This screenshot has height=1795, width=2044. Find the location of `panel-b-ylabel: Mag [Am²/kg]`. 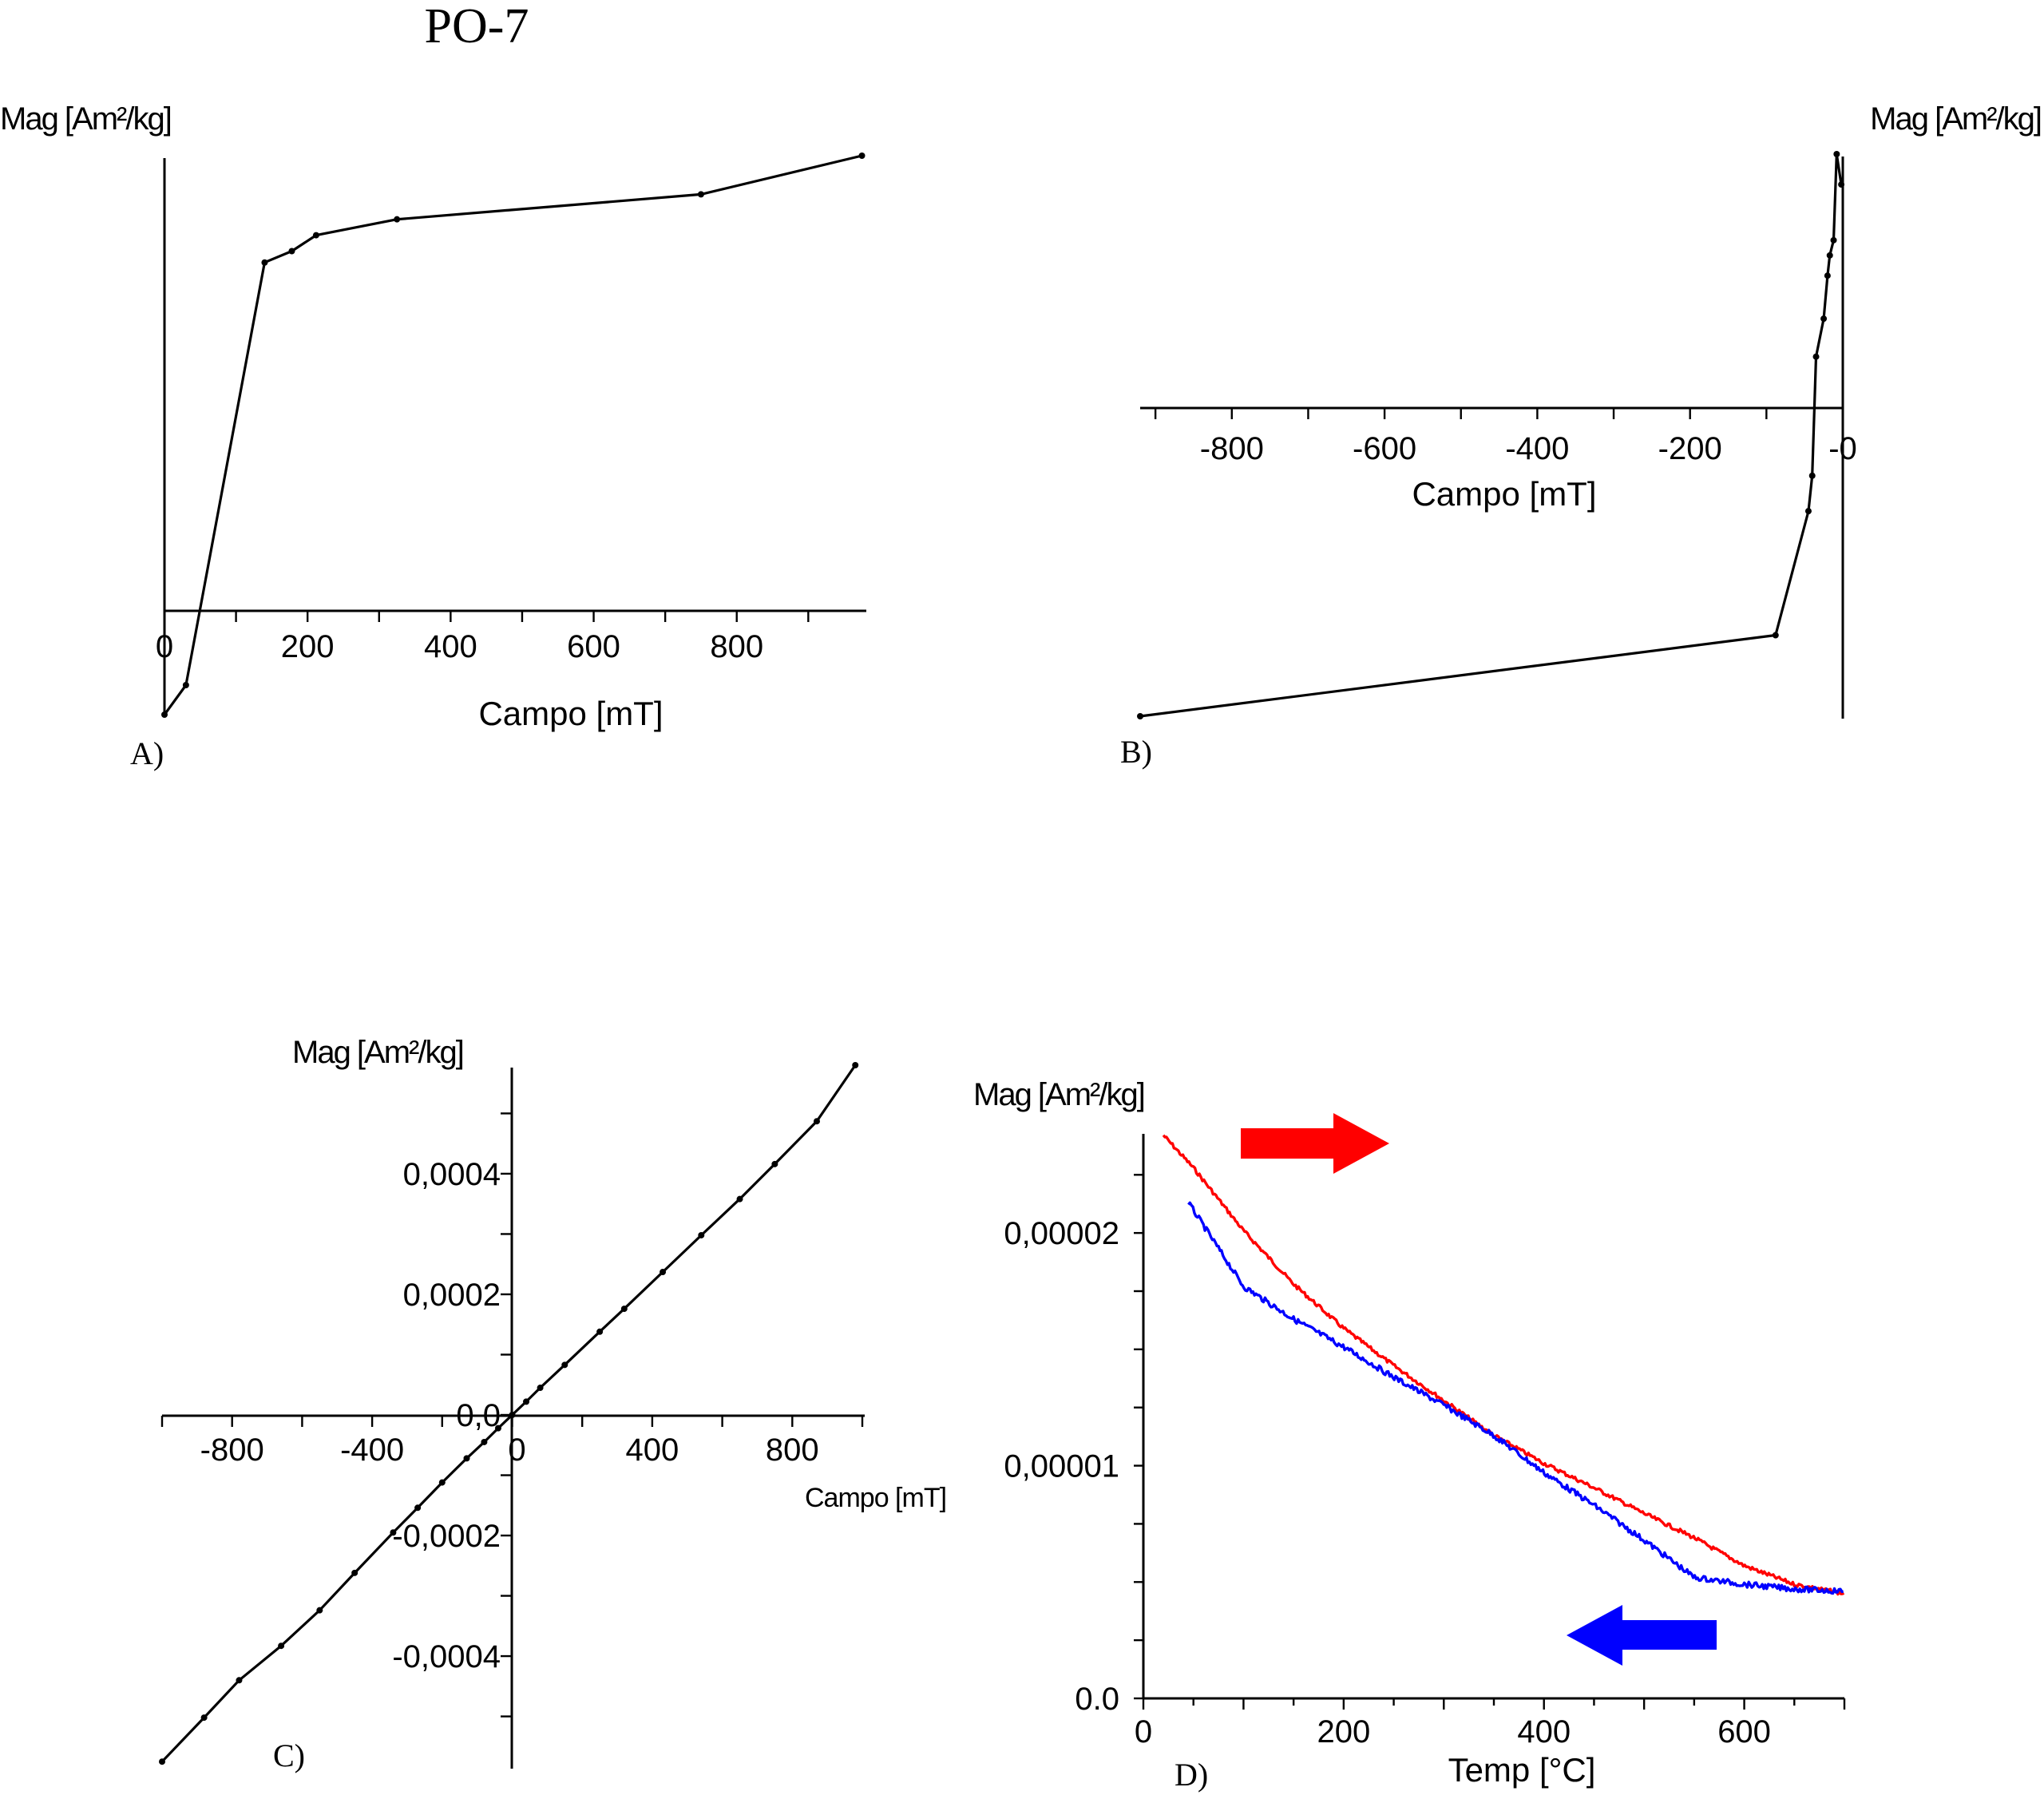

panel-b-ylabel: Mag [Am²/kg] is located at coordinates (1955, 119).